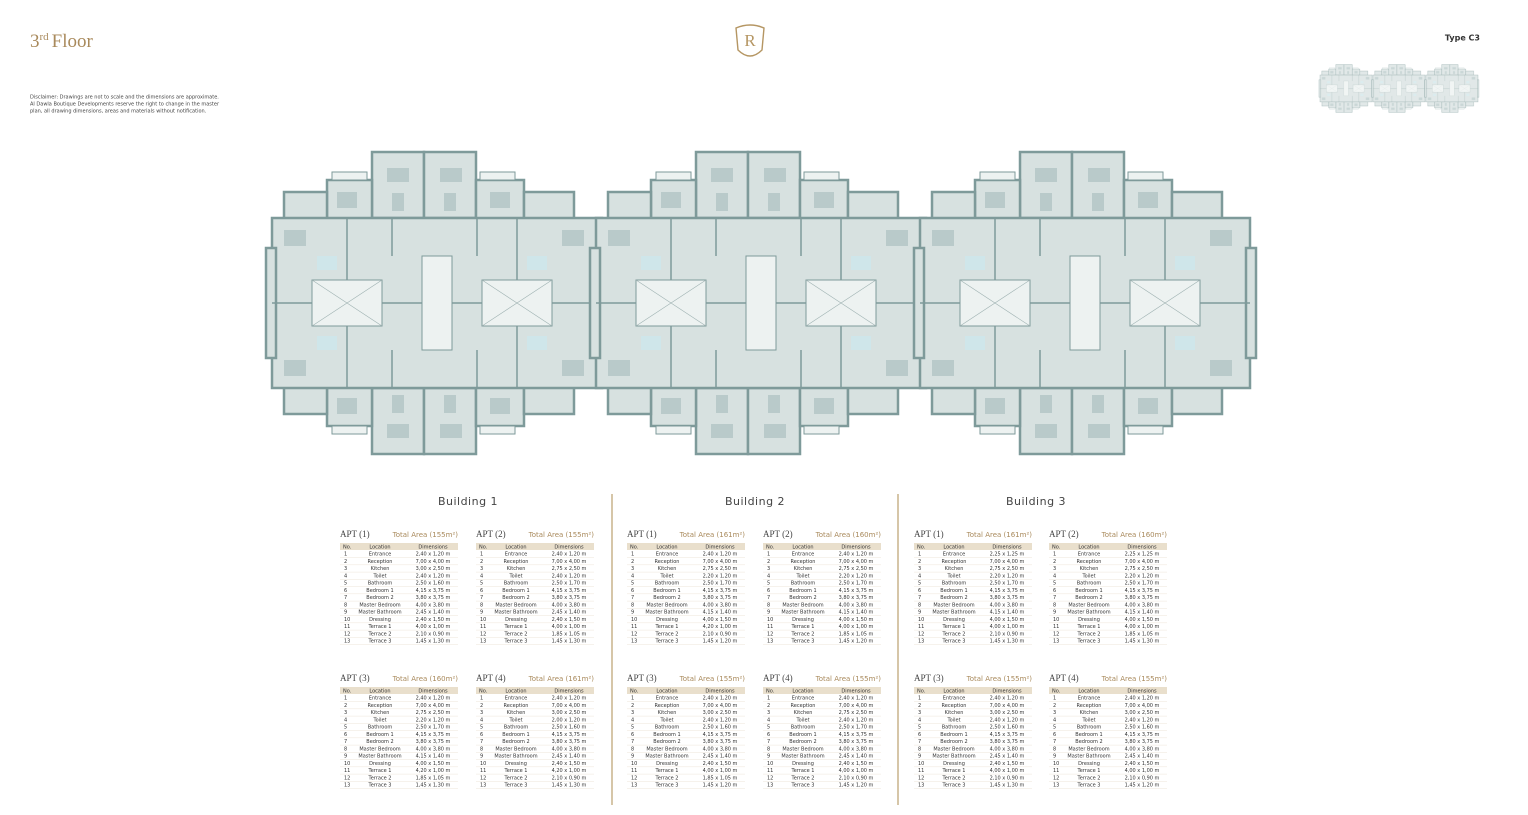  What do you see at coordinates (561, 535) in the screenshot?
I see `apt-area: Total Area (155m²)` at bounding box center [561, 535].